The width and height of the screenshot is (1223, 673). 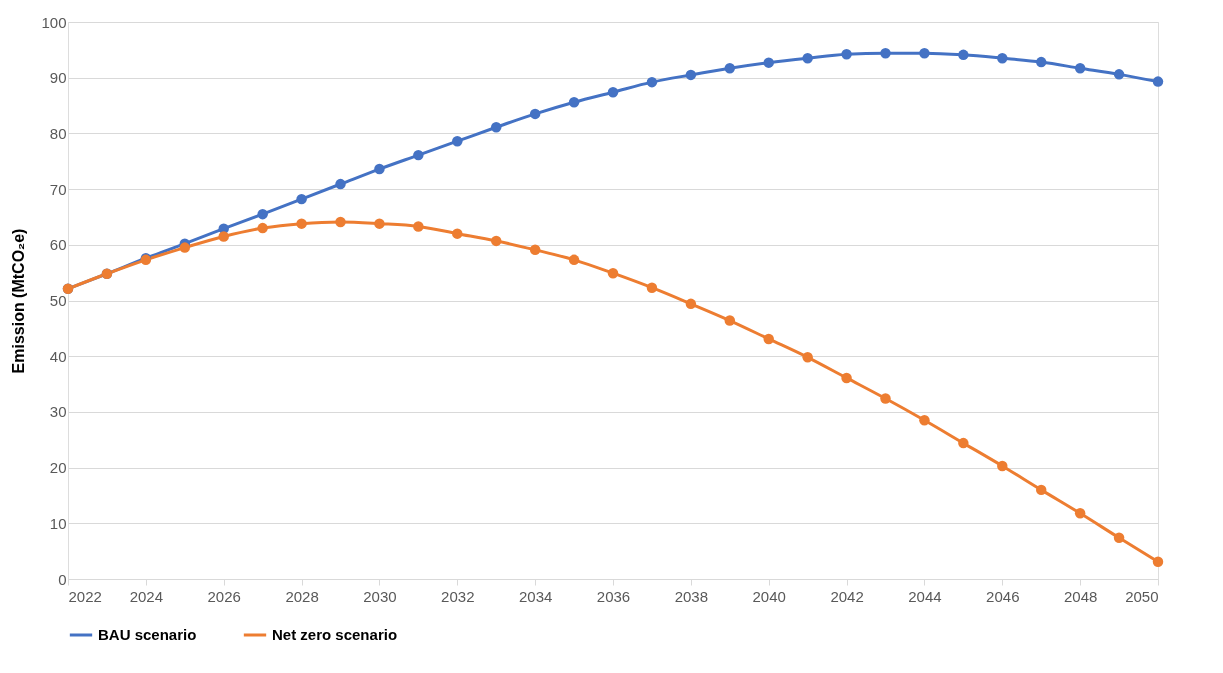 I want to click on y-tick-label: 70, so click(x=58, y=189).